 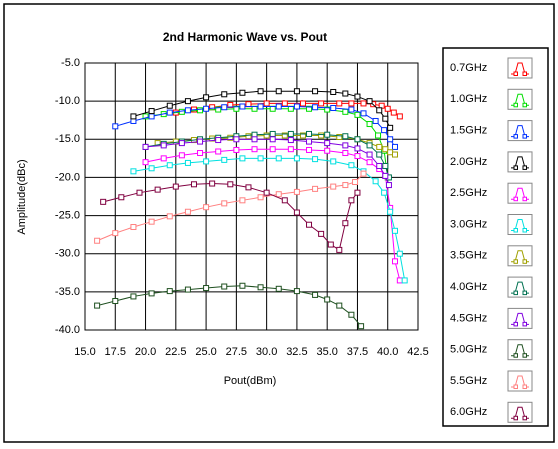 I want to click on chart-title: 2nd Harmonic Wave vs. Pout, so click(x=245, y=37).